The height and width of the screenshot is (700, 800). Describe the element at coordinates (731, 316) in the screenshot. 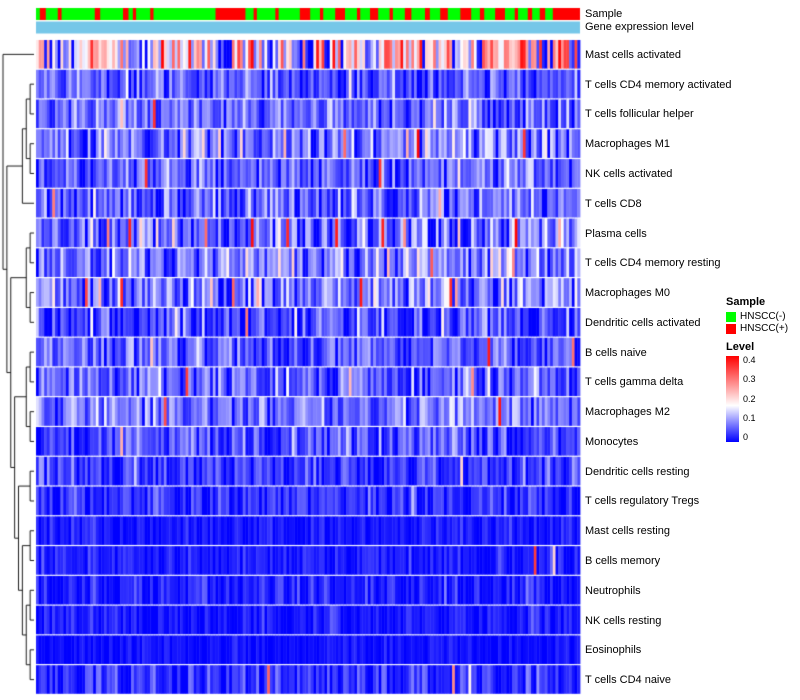

I see `hnscc-negative-swatch` at that location.